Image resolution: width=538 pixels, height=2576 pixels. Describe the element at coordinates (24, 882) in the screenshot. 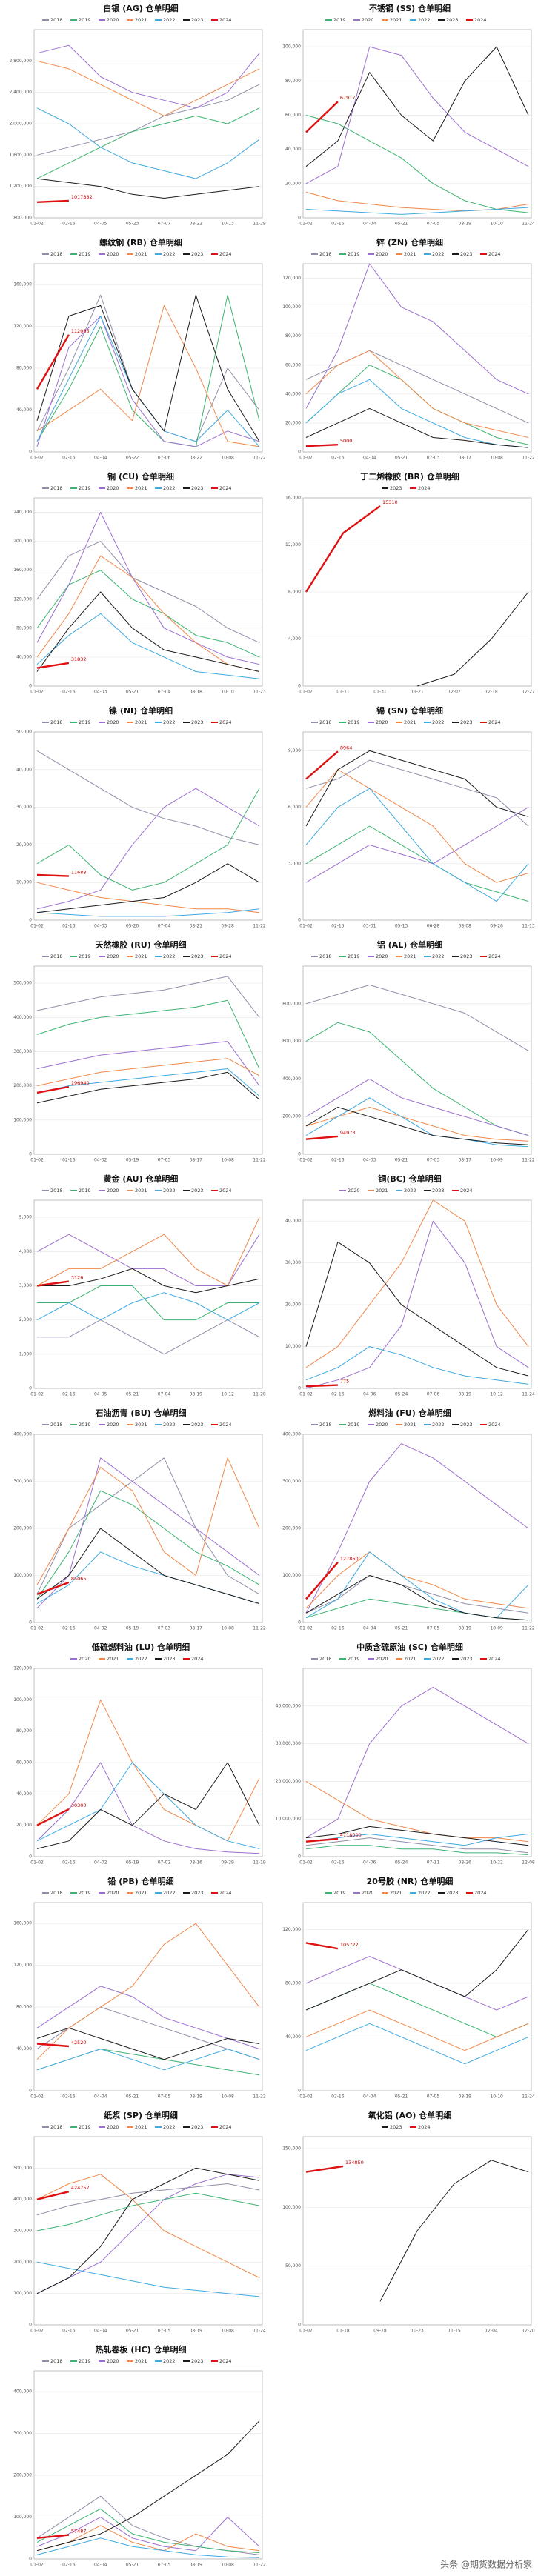

I see `y-tick-label: 10,000` at that location.